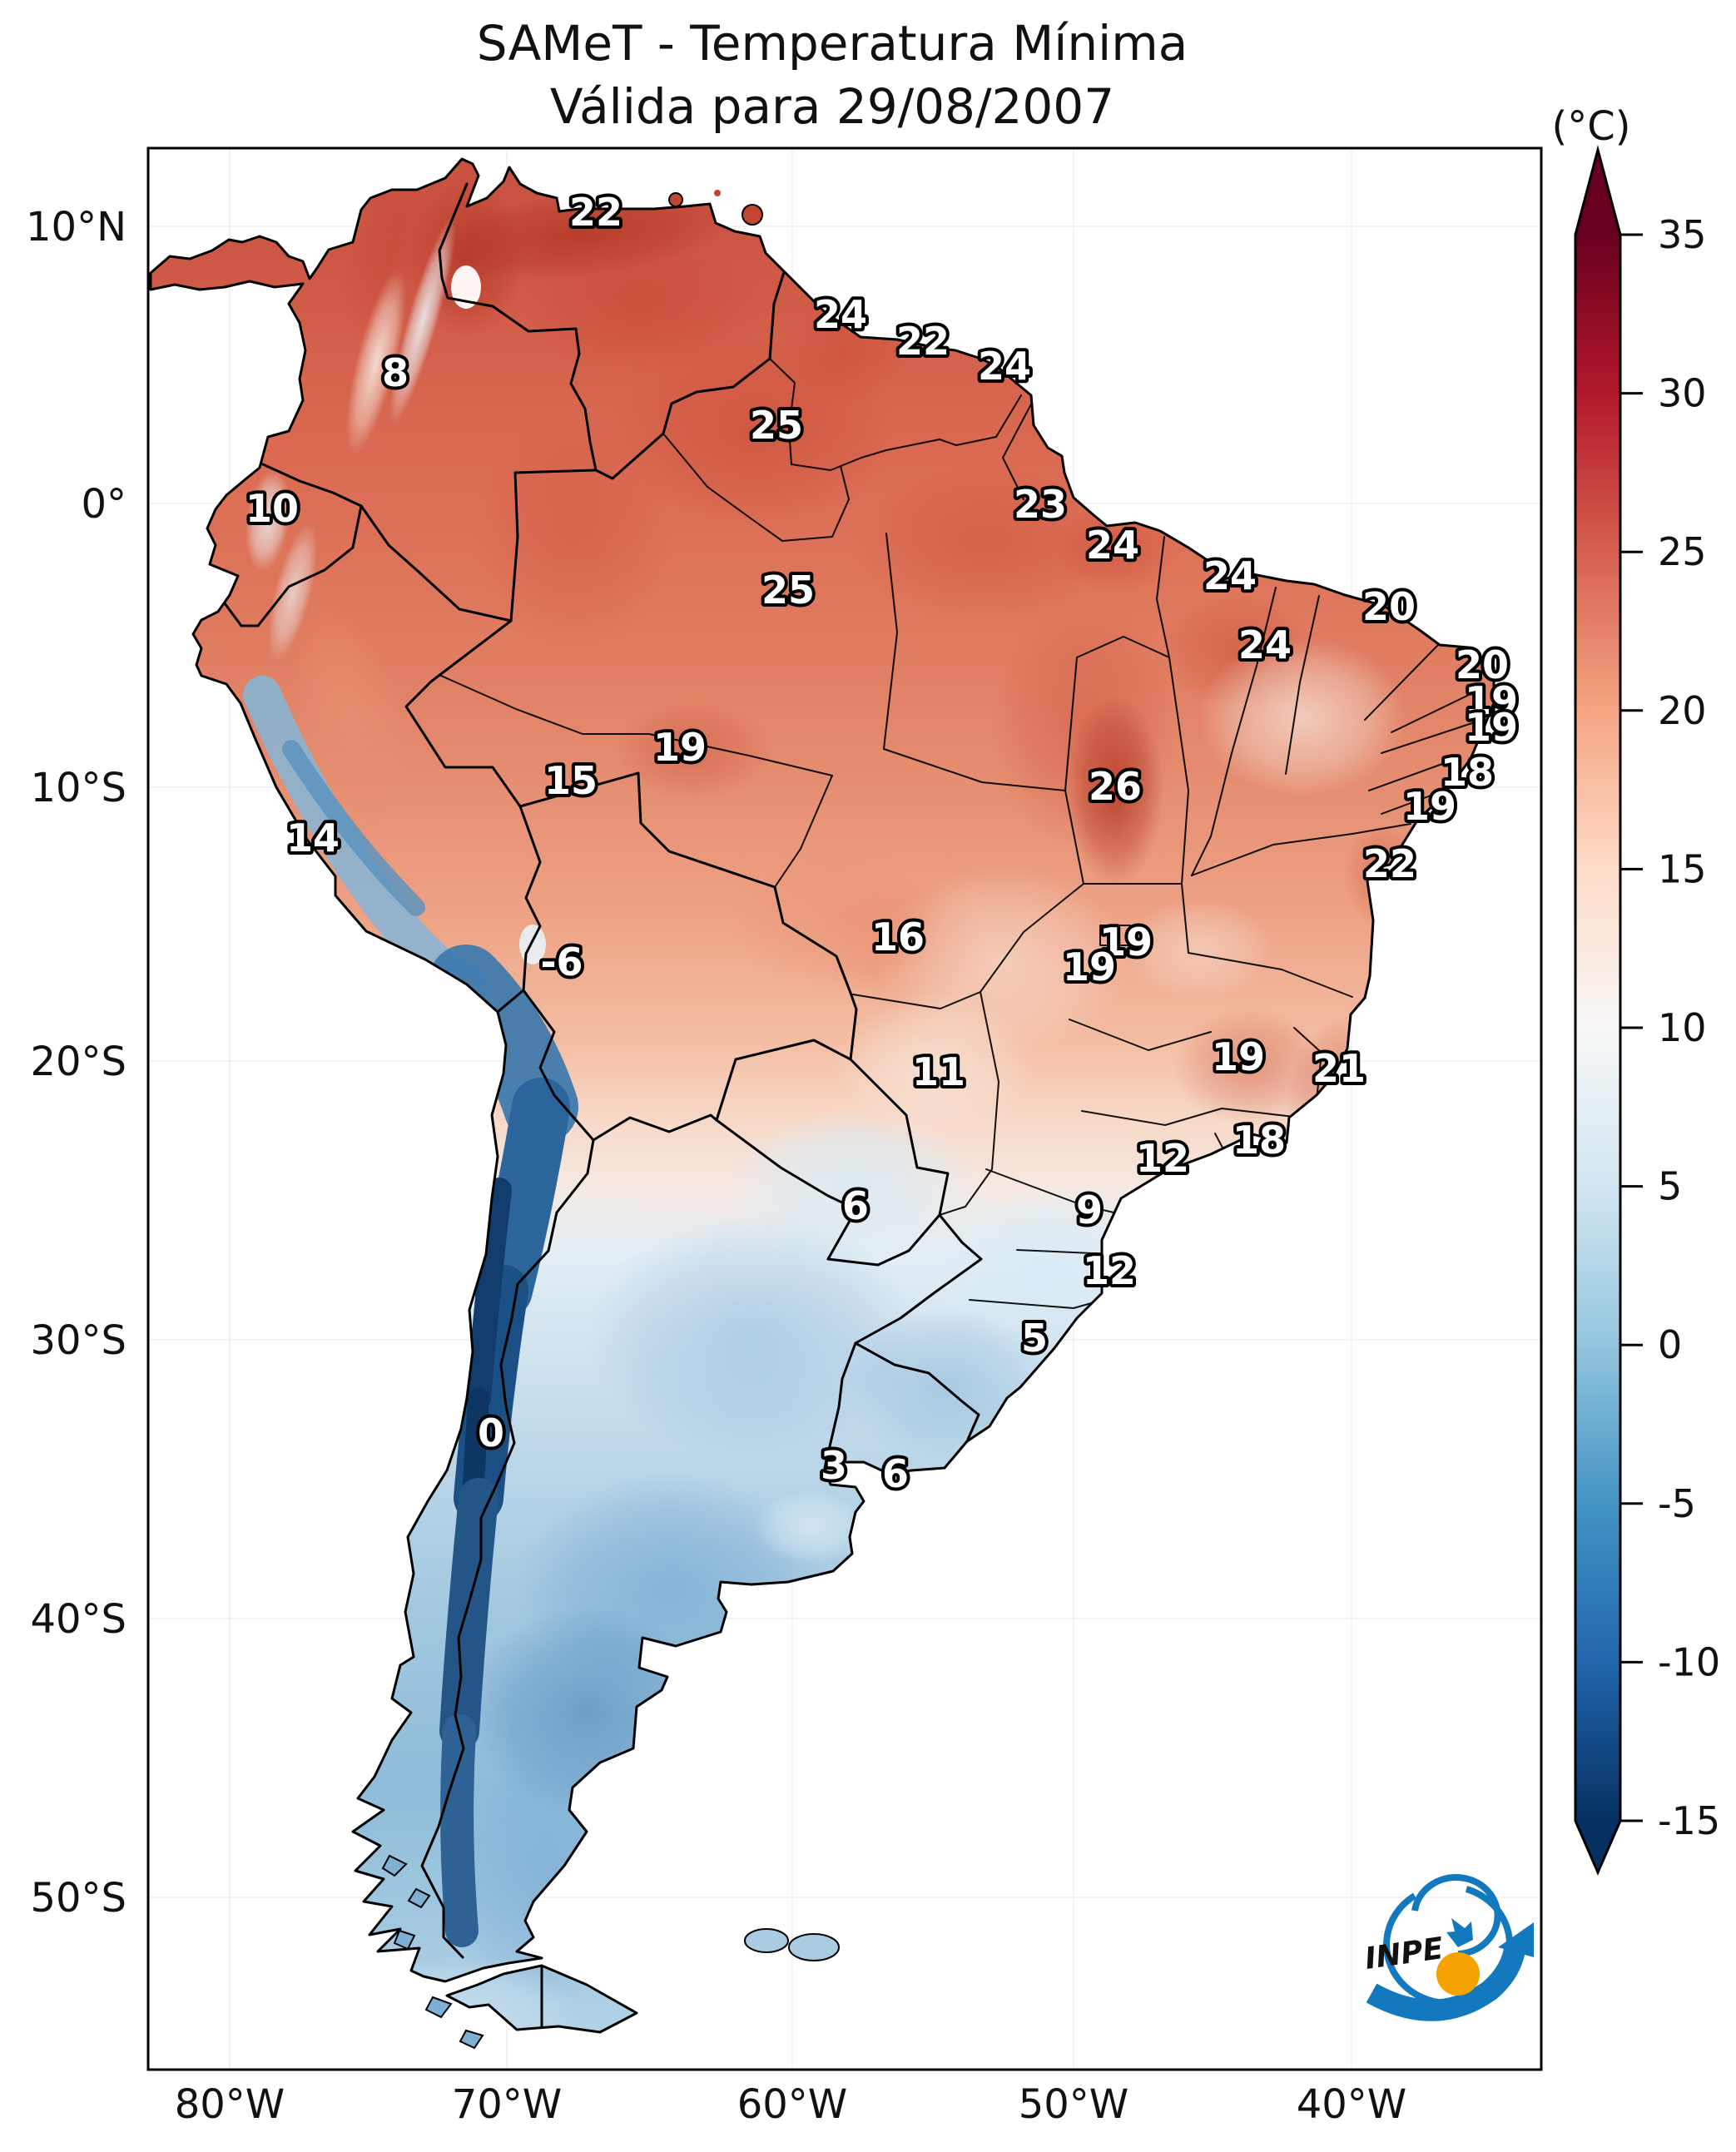  Describe the element at coordinates (571, 780) in the screenshot. I see `temperature-value-label: 15` at that location.